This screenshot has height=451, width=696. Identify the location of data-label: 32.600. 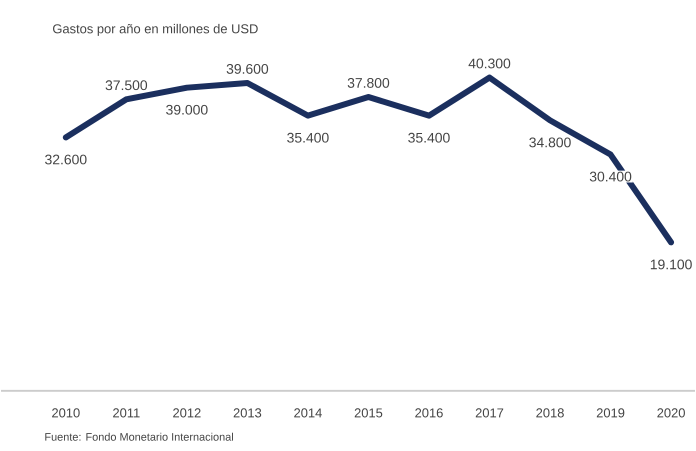
(66, 159).